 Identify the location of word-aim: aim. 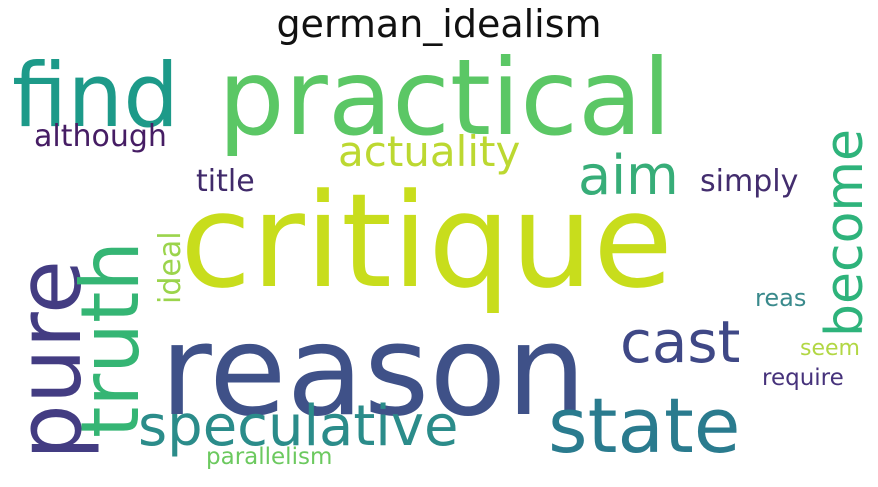
(628, 175).